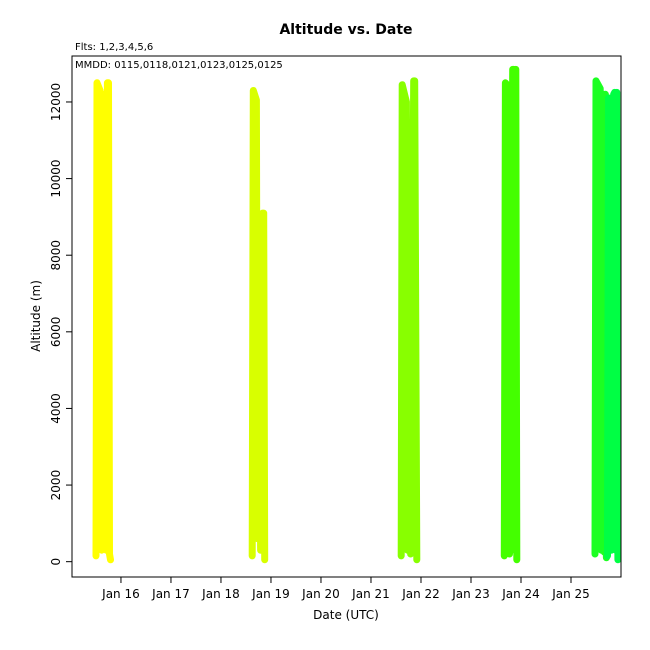 The image size is (650, 650). What do you see at coordinates (56, 562) in the screenshot?
I see `y-tick-label: 0` at bounding box center [56, 562].